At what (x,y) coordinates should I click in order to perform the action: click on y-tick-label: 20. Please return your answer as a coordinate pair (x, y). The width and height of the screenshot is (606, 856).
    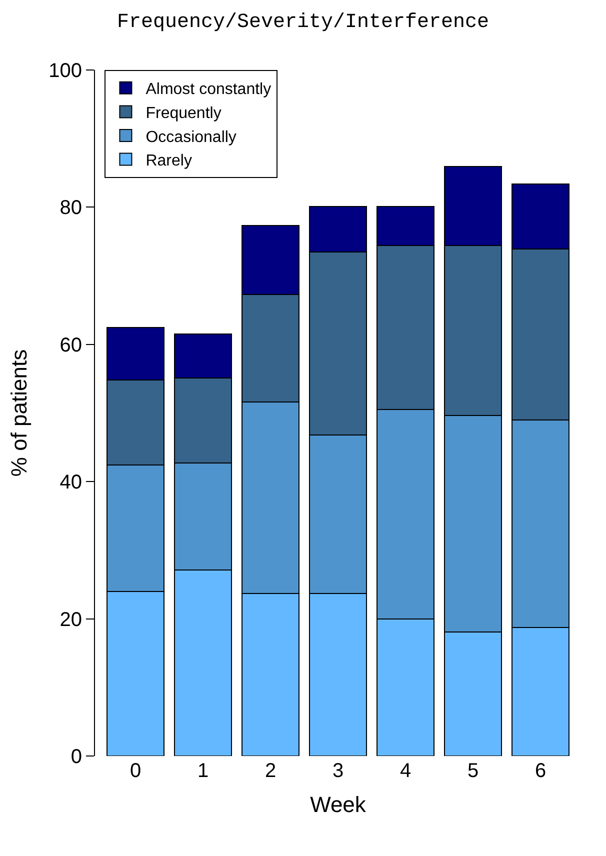
    Looking at the image, I should click on (71, 619).